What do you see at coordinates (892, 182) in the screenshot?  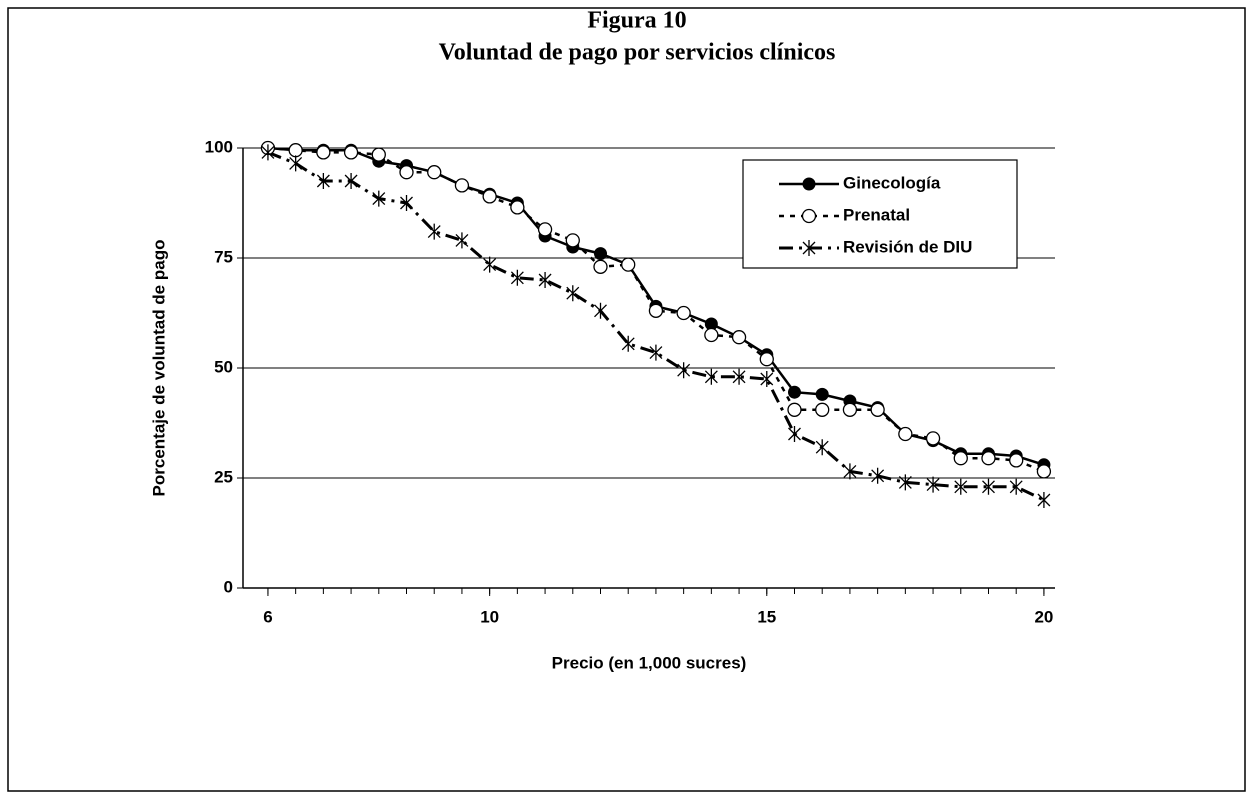 I see `legend-label: Ginecología` at bounding box center [892, 182].